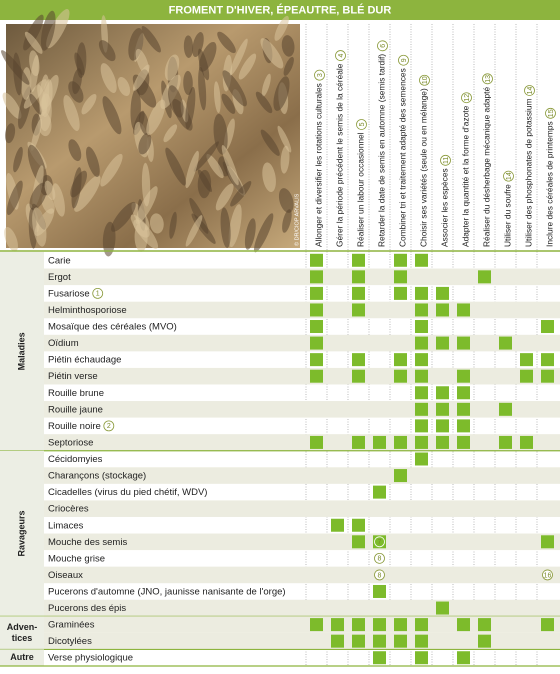 This screenshot has height=674, width=560. Describe the element at coordinates (87, 542) in the screenshot. I see `row-label: Mouche des semis` at that location.